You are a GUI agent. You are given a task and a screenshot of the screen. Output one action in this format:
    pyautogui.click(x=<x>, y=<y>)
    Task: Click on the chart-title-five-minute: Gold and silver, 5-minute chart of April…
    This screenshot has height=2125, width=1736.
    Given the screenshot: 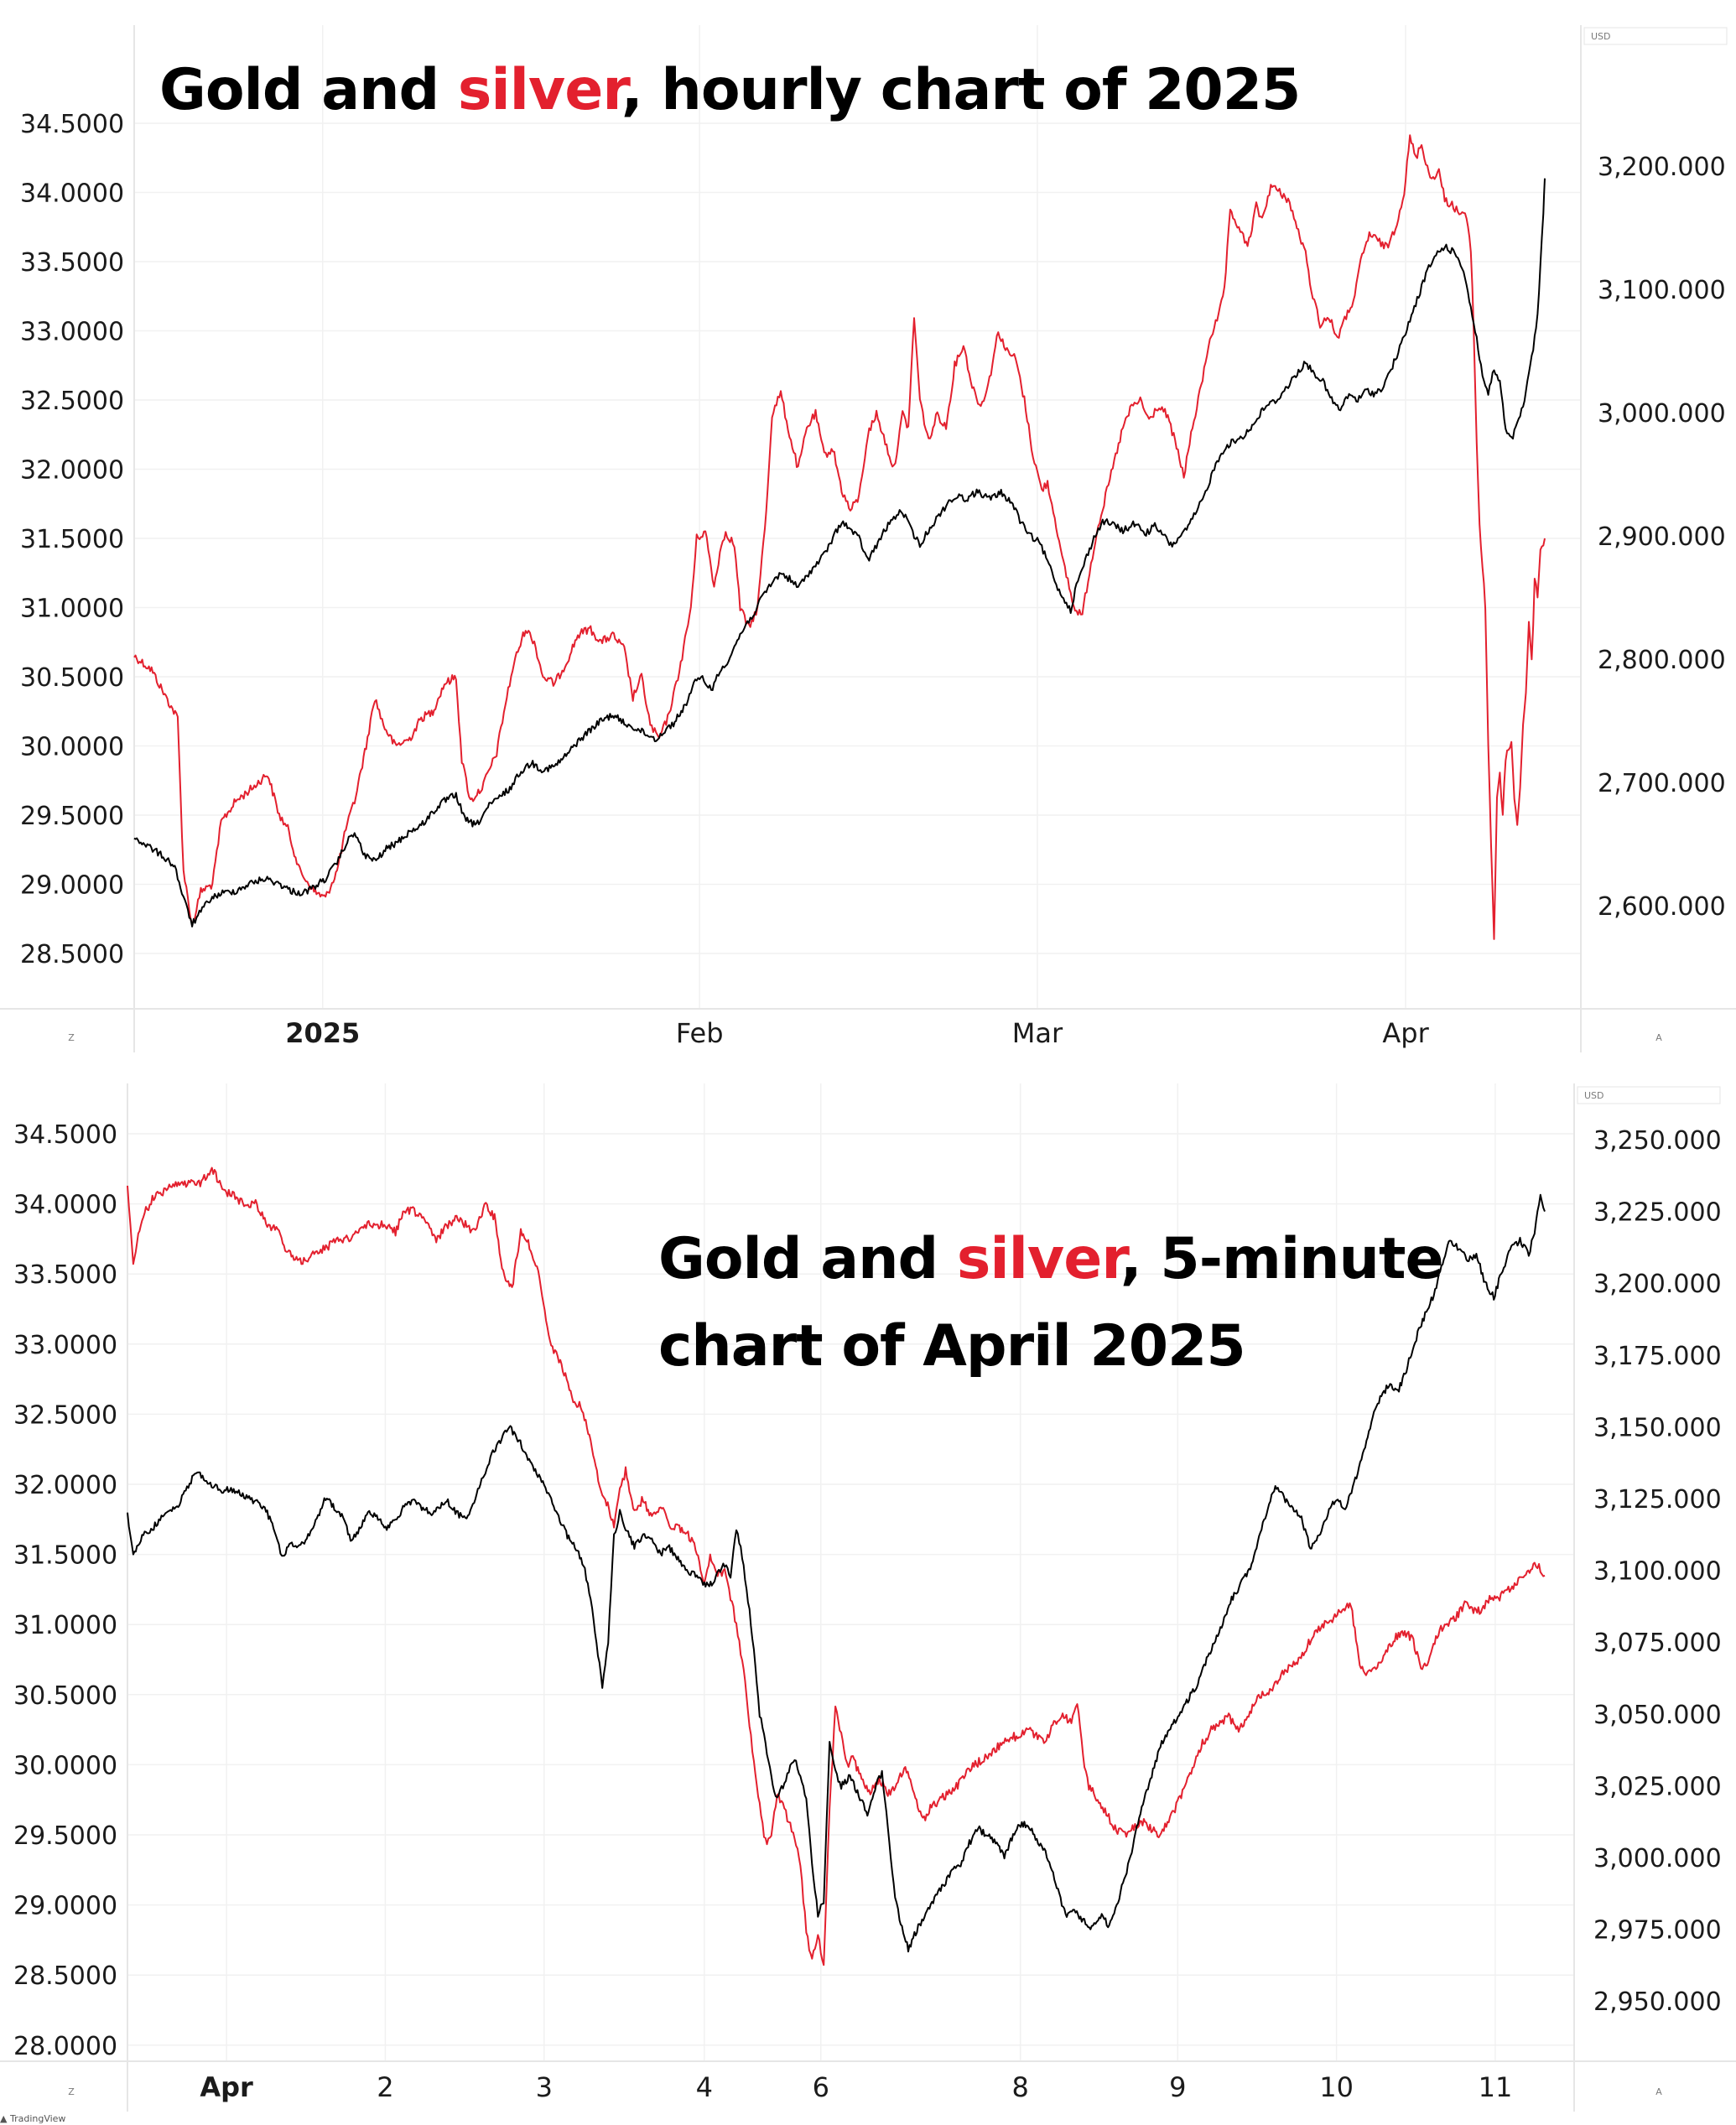 What is the action you would take?
    pyautogui.click(x=1077, y=1303)
    